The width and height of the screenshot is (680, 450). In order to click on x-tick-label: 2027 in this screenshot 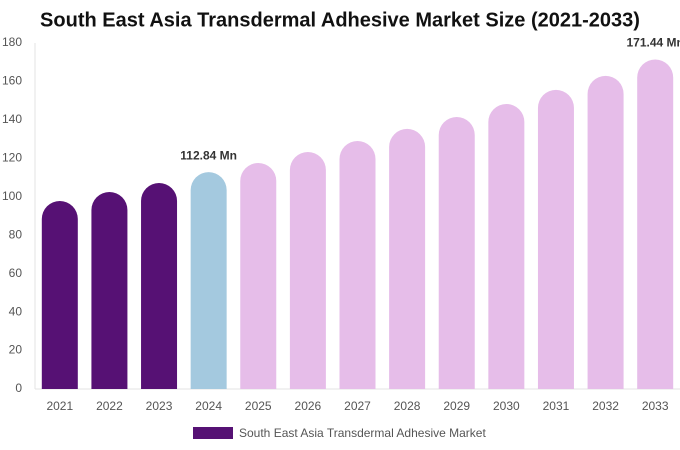, I will do `click(357, 406)`.